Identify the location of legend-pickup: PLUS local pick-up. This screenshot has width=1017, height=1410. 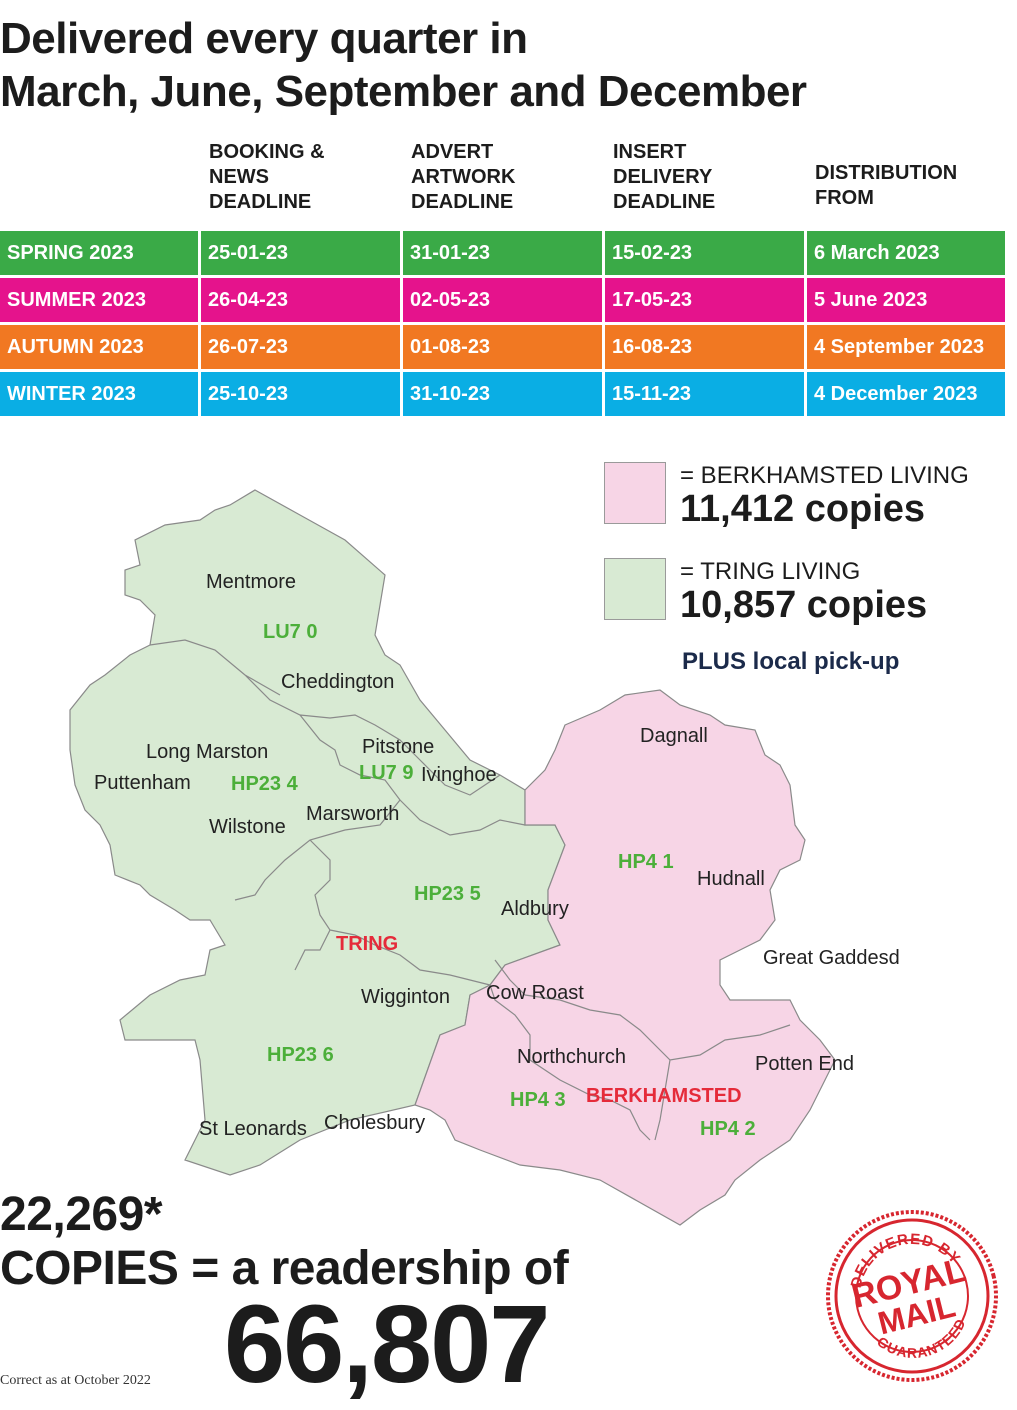
(791, 661).